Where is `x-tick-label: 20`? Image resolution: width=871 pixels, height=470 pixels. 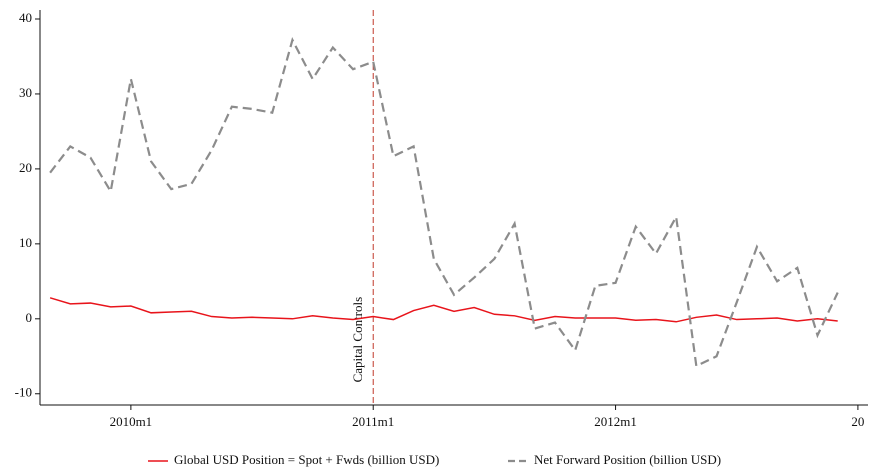 x-tick-label: 20 is located at coordinates (857, 421).